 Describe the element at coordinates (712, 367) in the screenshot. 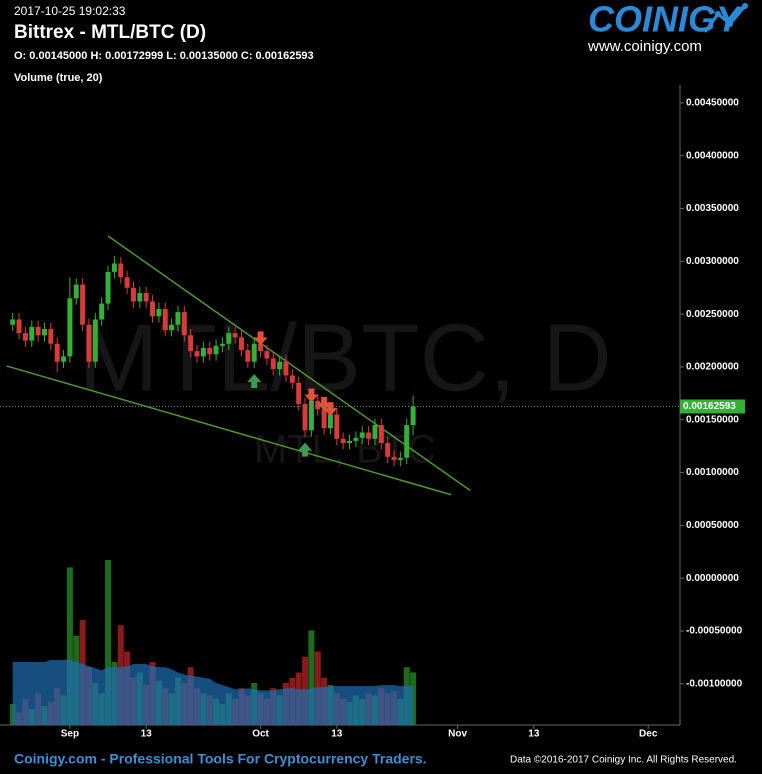

I see `y-tick-label: 0.00200000` at that location.